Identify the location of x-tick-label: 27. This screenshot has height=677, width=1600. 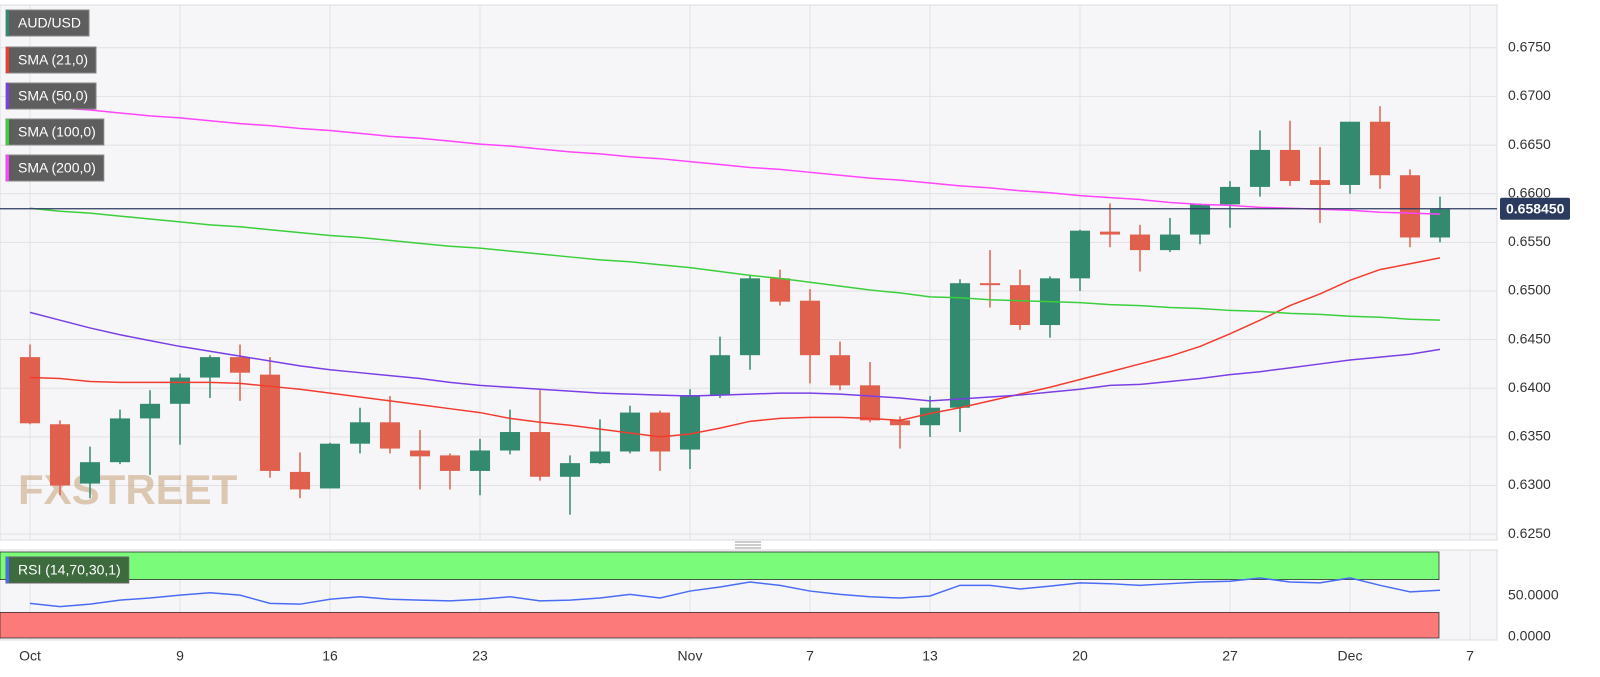
(1230, 656).